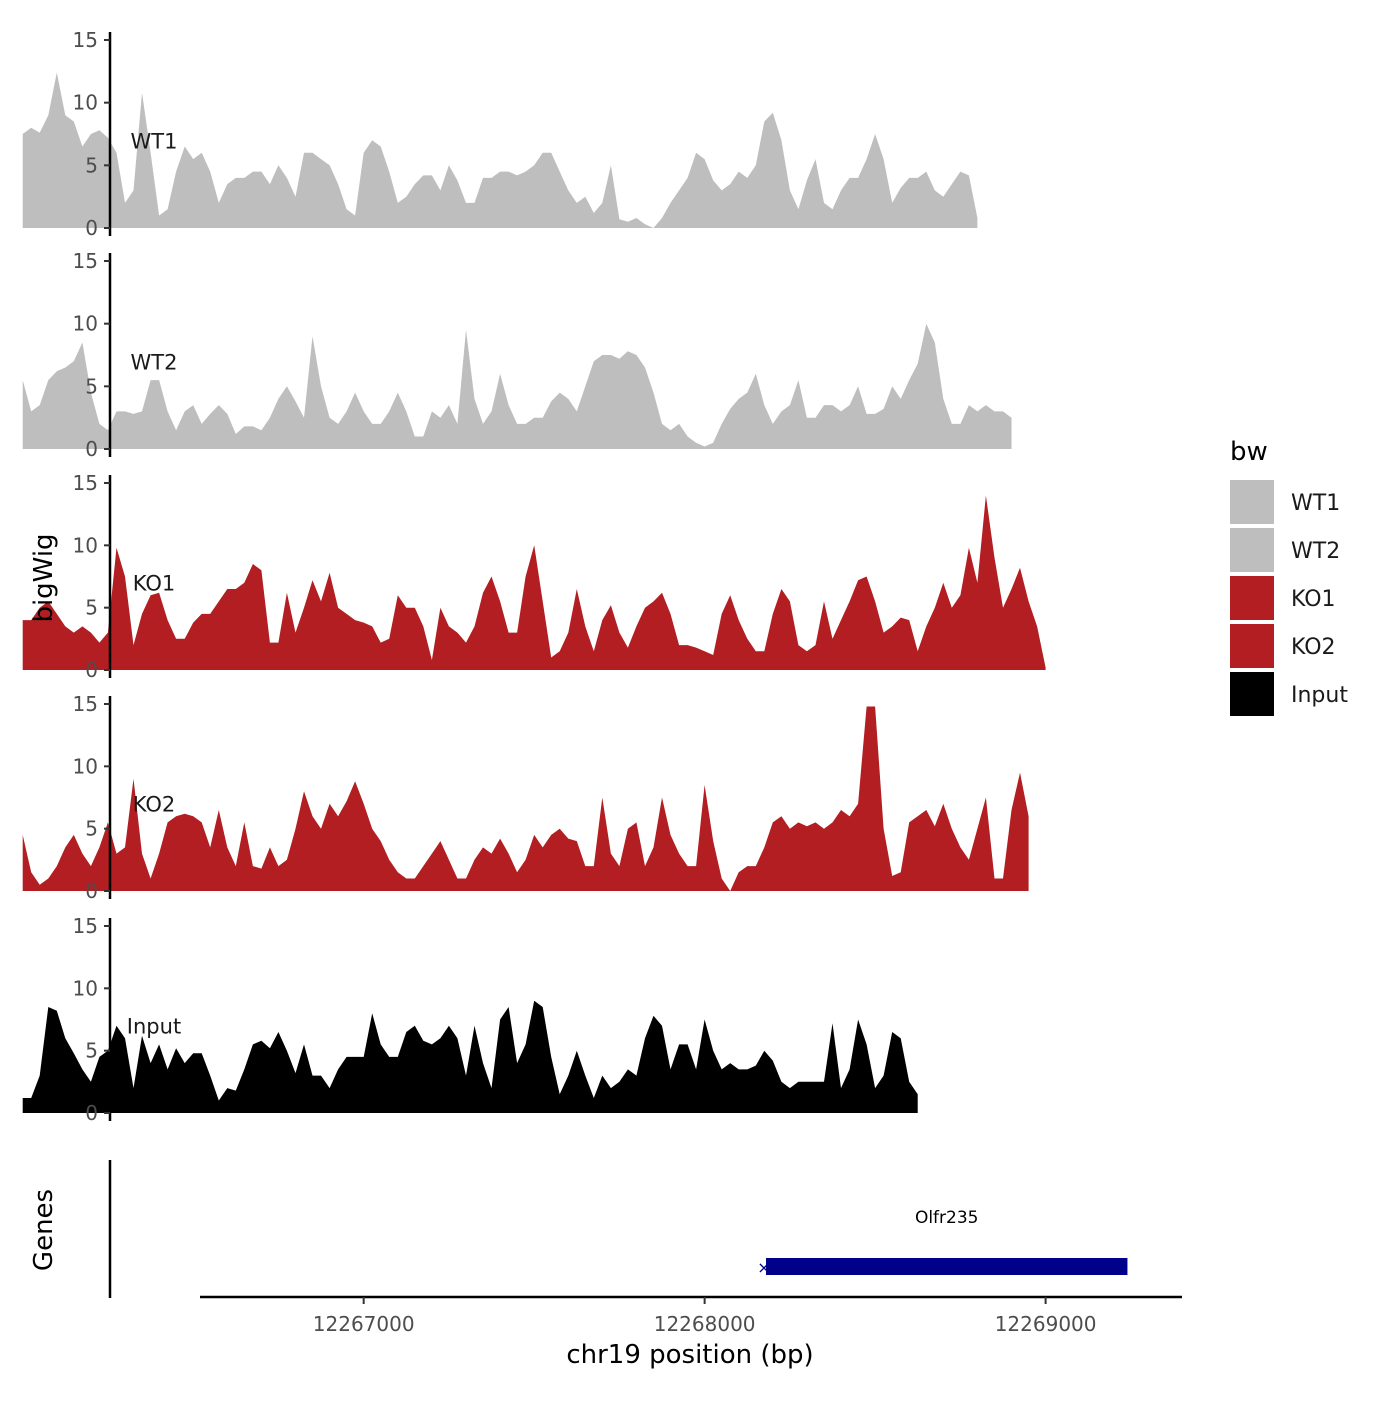  I want to click on legend-swatch-ko2, so click(1252, 646).